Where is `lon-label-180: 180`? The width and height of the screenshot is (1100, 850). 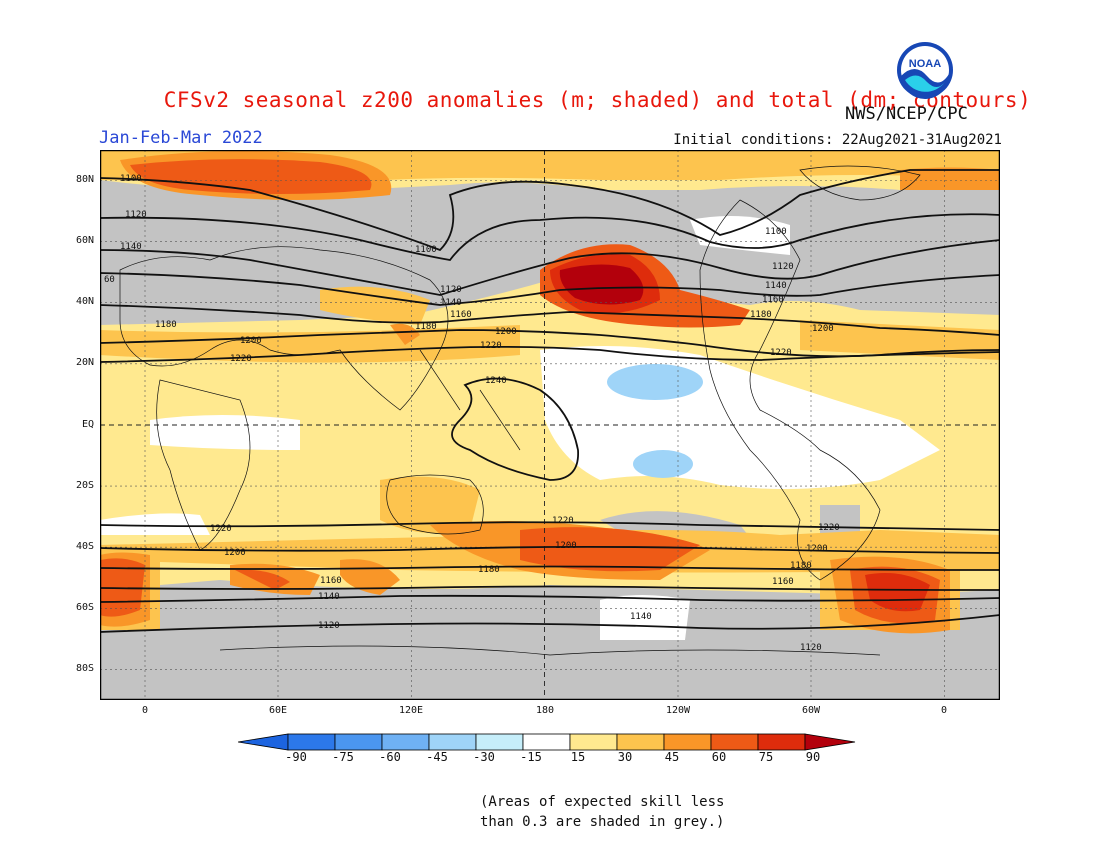 lon-label-180: 180 is located at coordinates (545, 710).